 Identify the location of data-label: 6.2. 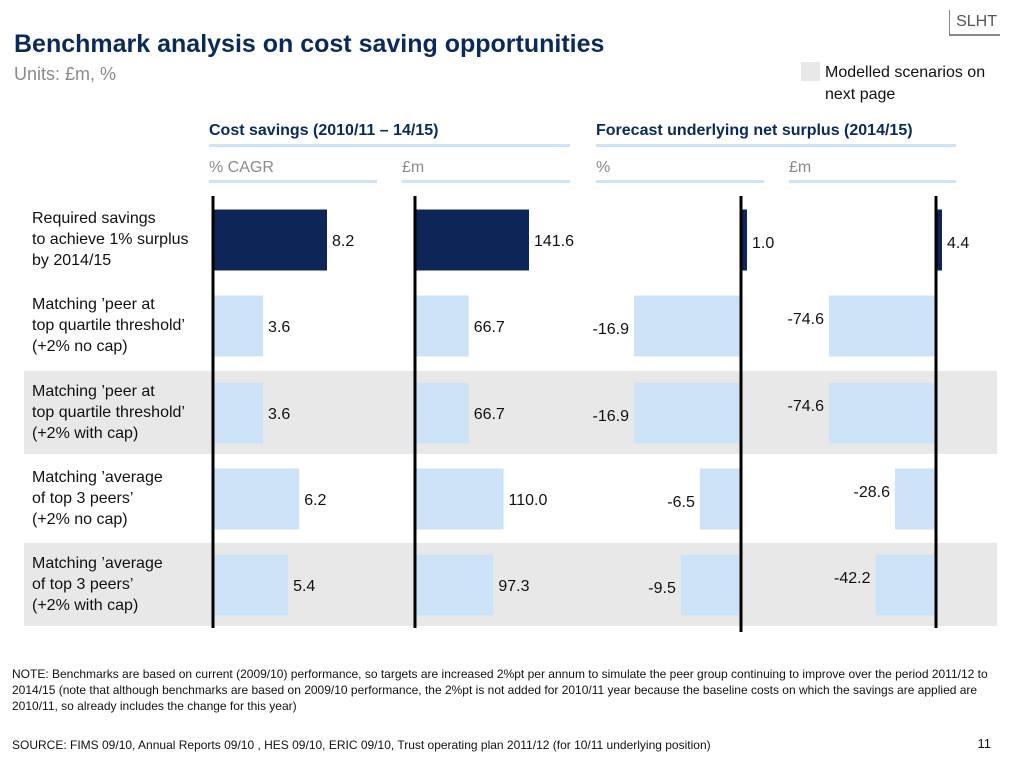
(315, 500).